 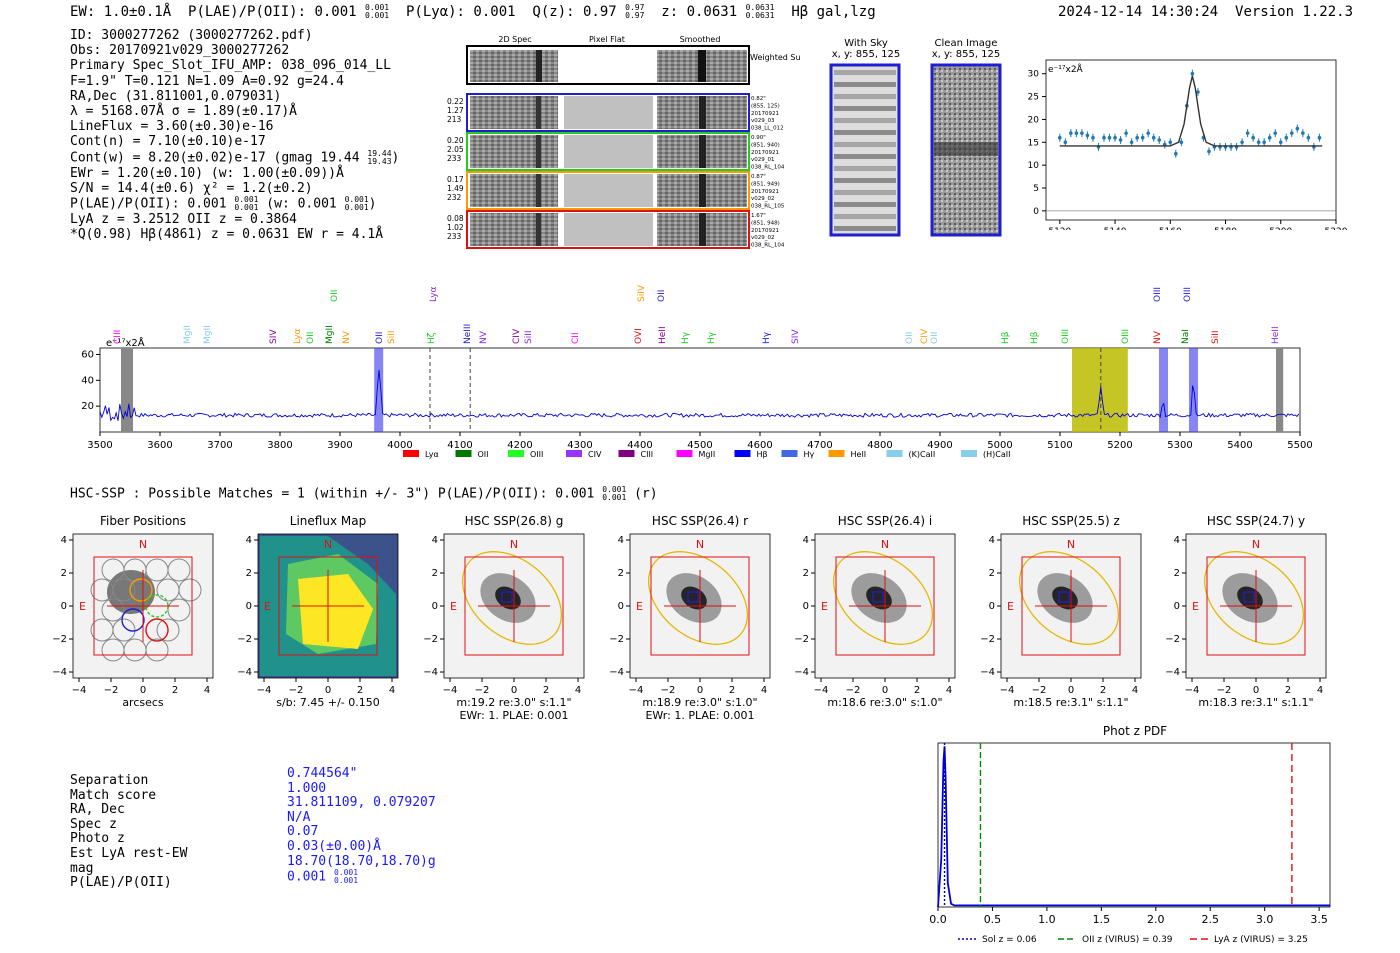 I want to click on spec-xtick-label: 4500, so click(x=699, y=445).